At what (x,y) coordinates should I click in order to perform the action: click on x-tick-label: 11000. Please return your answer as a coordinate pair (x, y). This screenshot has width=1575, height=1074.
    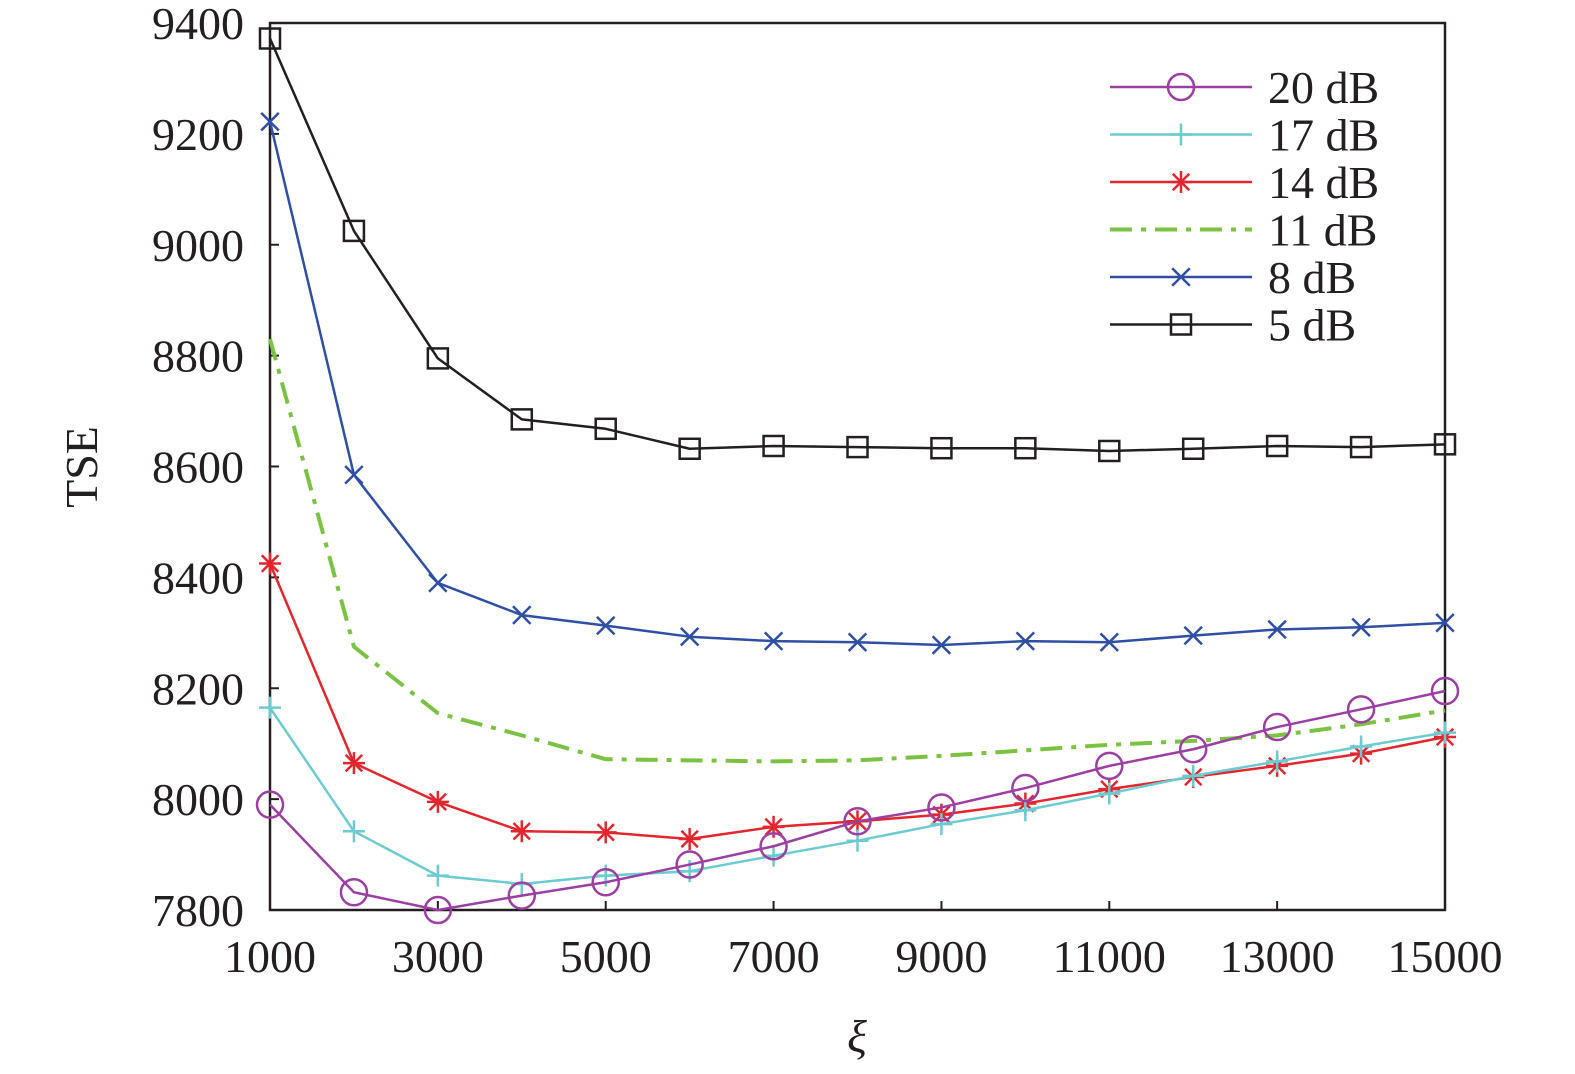
    Looking at the image, I should click on (1109, 956).